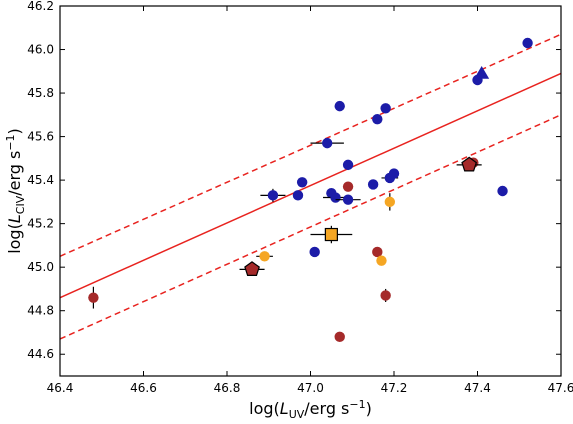  Describe the element at coordinates (40, 311) in the screenshot. I see `y-tick-label: 44.8` at that location.